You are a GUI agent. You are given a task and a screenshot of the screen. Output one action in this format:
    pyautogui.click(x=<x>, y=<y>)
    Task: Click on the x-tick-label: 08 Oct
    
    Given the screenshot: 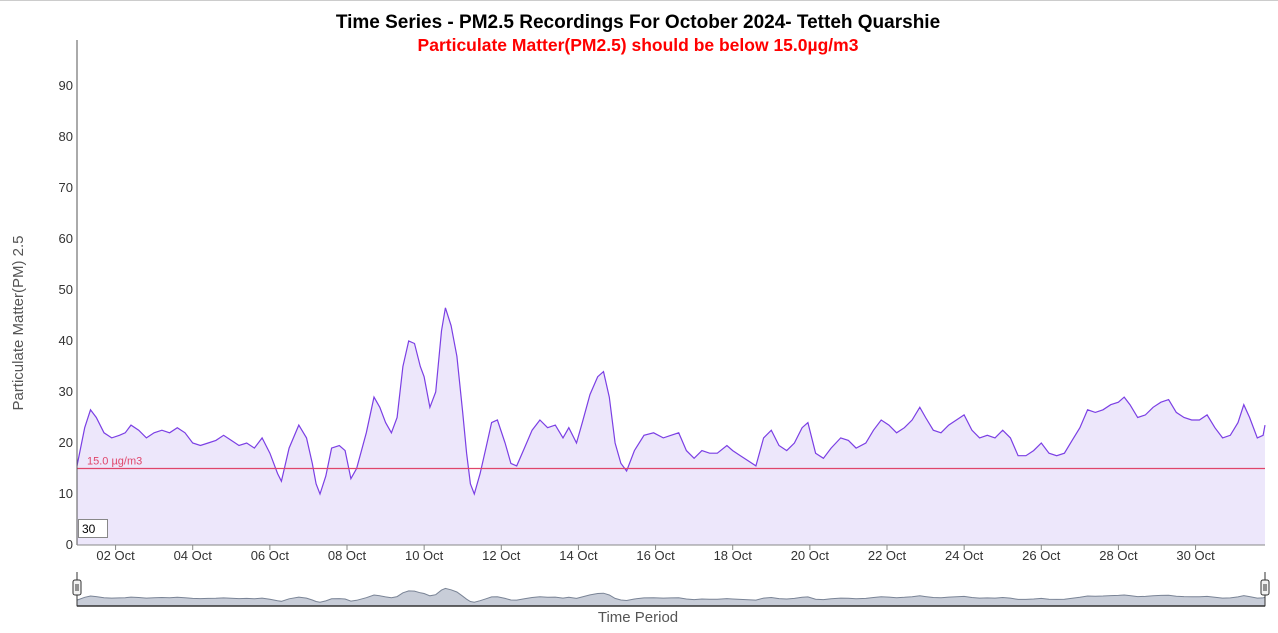 What is the action you would take?
    pyautogui.click(x=347, y=555)
    